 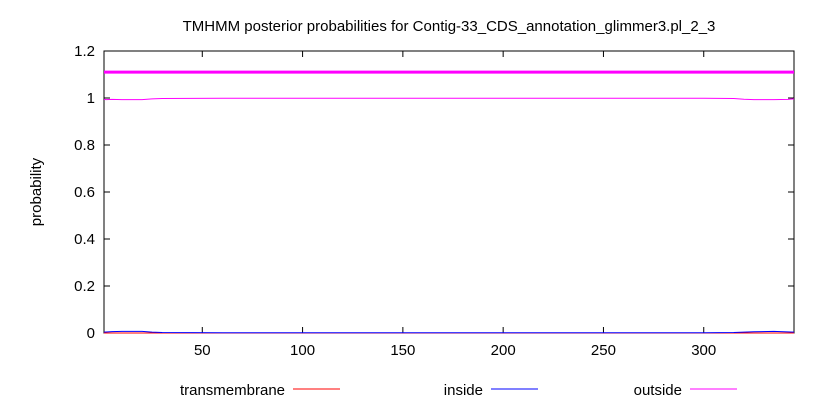 I want to click on y-tick-label: 0.8, so click(x=84, y=145).